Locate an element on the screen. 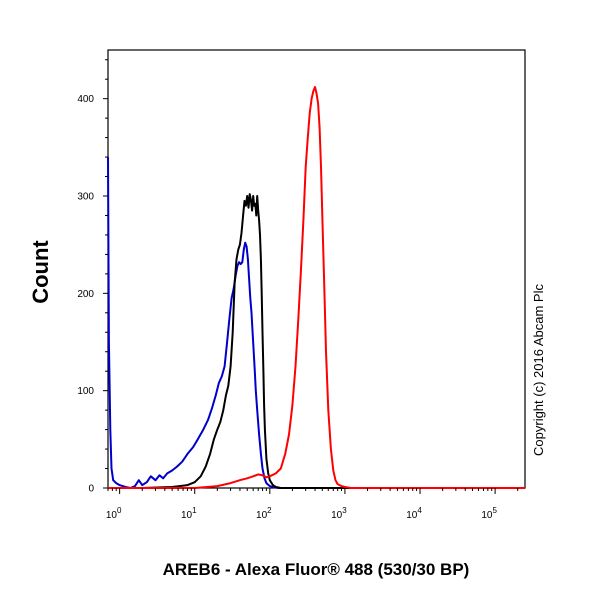 The image size is (600, 600). x-tick-label: 10³ is located at coordinates (339, 513).